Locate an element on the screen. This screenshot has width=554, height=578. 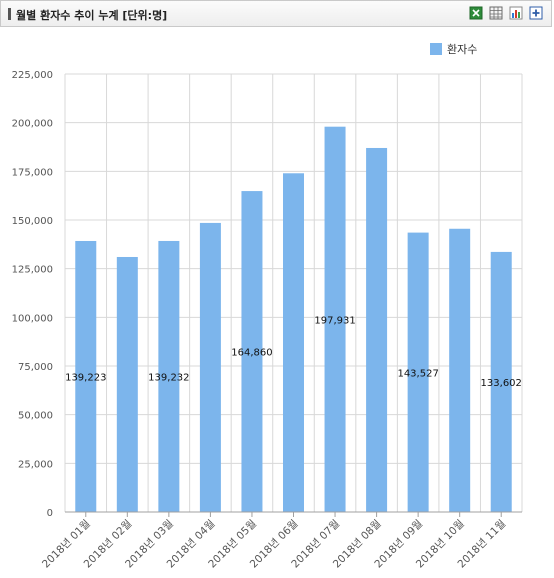
table-view-icon is located at coordinates (496, 13).